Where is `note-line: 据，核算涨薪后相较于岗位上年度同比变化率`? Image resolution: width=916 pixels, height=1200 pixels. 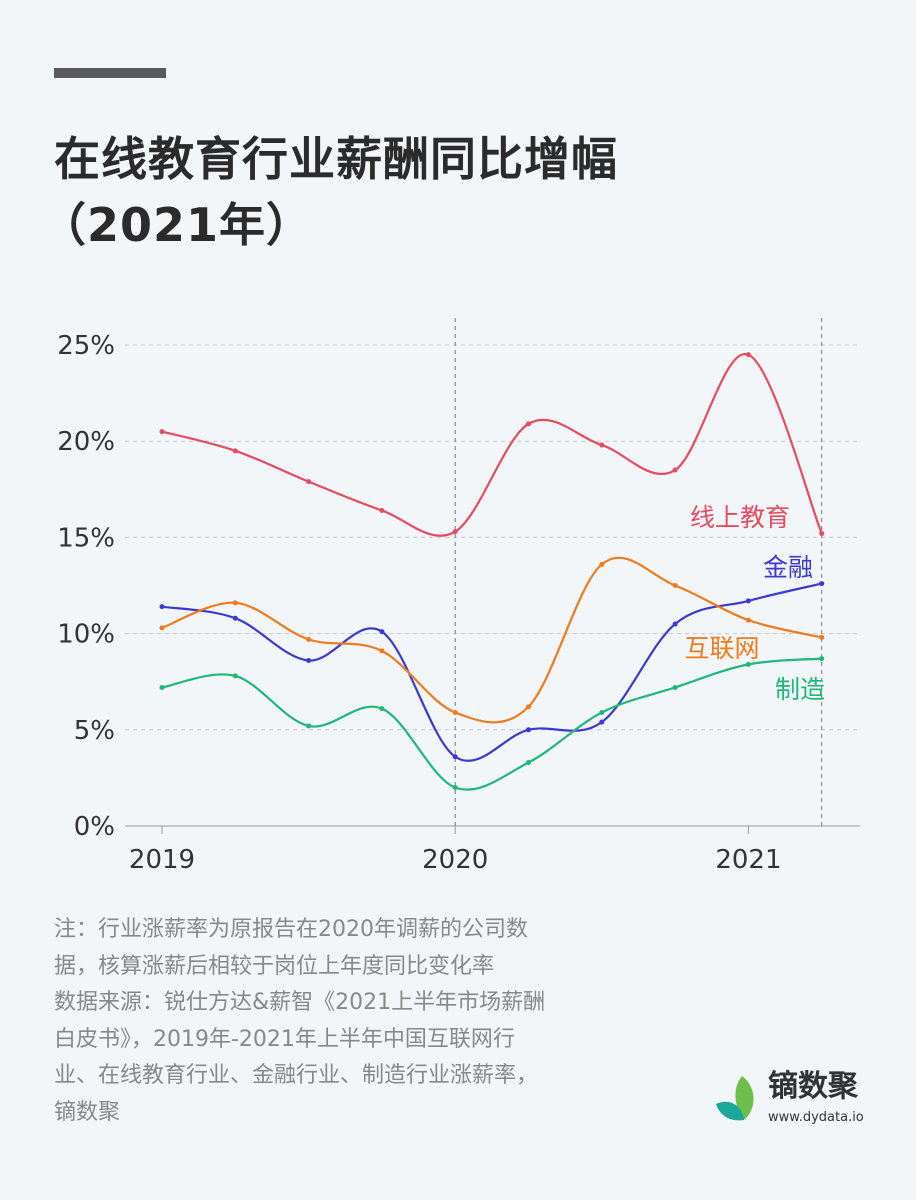
note-line: 据，核算涨薪后相较于岗位上年度同比变化率 is located at coordinates (274, 966).